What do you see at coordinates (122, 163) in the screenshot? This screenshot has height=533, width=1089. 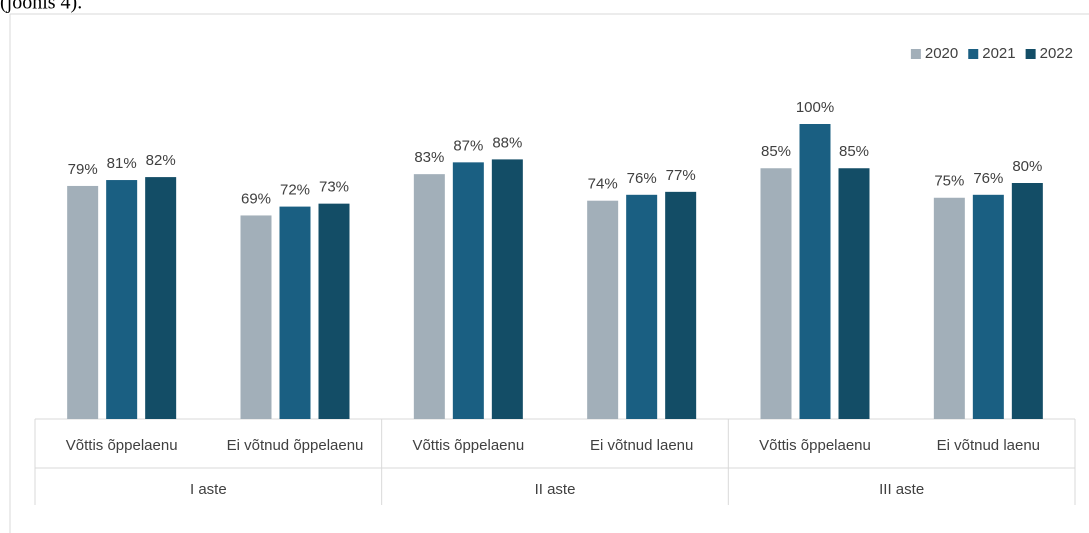 I see `data-label: 81%` at bounding box center [122, 163].